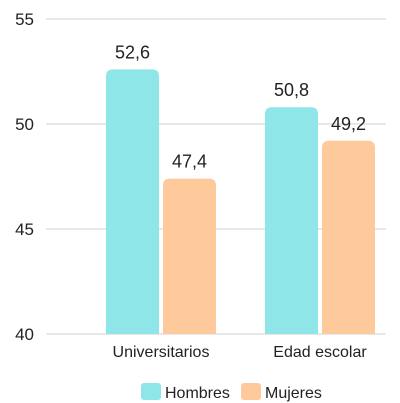 The width and height of the screenshot is (400, 403). I want to click on y-tick-label-50: 50, so click(24, 124).